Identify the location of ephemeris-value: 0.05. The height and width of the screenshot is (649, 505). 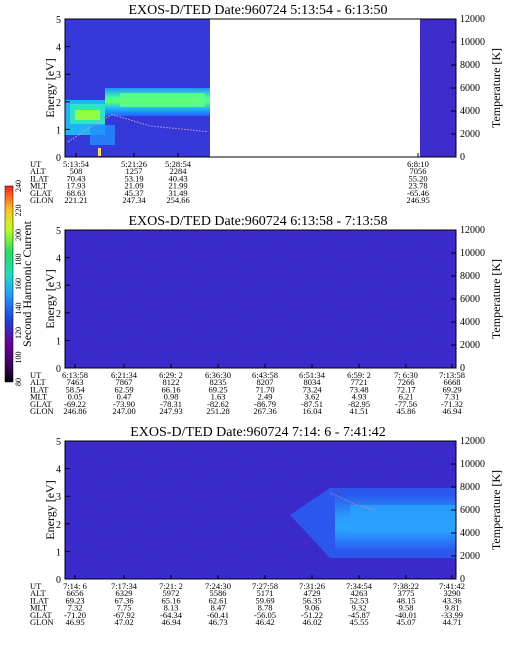
(75, 397).